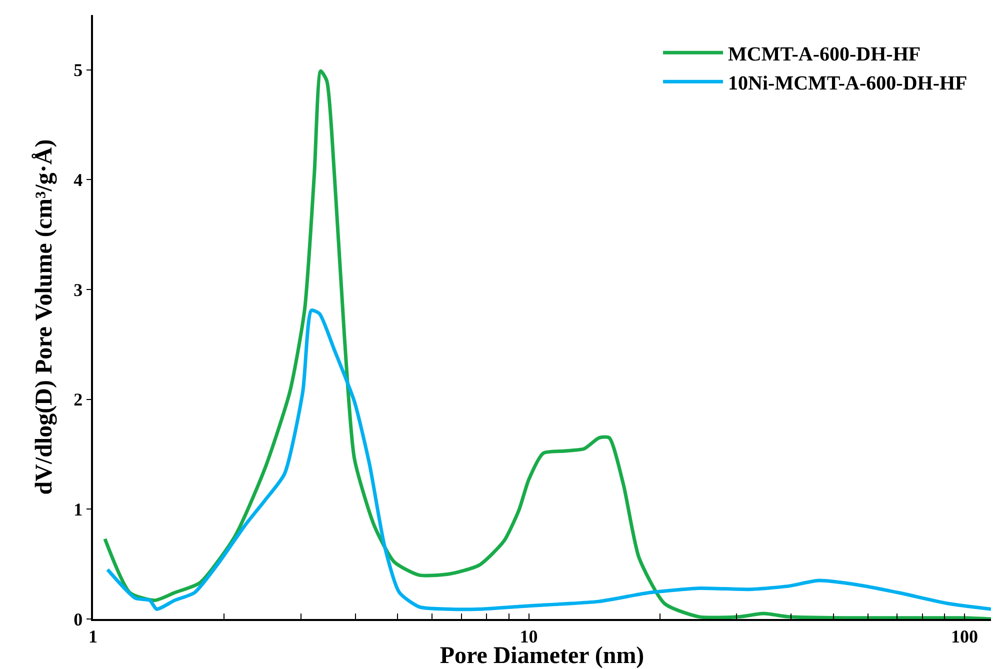  What do you see at coordinates (93, 636) in the screenshot?
I see `x-tick-label: 1` at bounding box center [93, 636].